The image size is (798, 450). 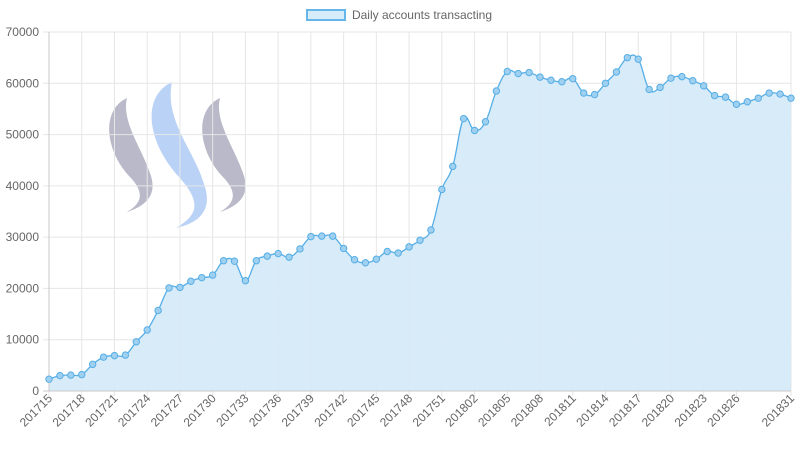 What do you see at coordinates (23, 211) in the screenshot?
I see `y-axis-tick-labels: 0 10000 20000 30000 40000 50000 60000 70000` at bounding box center [23, 211].